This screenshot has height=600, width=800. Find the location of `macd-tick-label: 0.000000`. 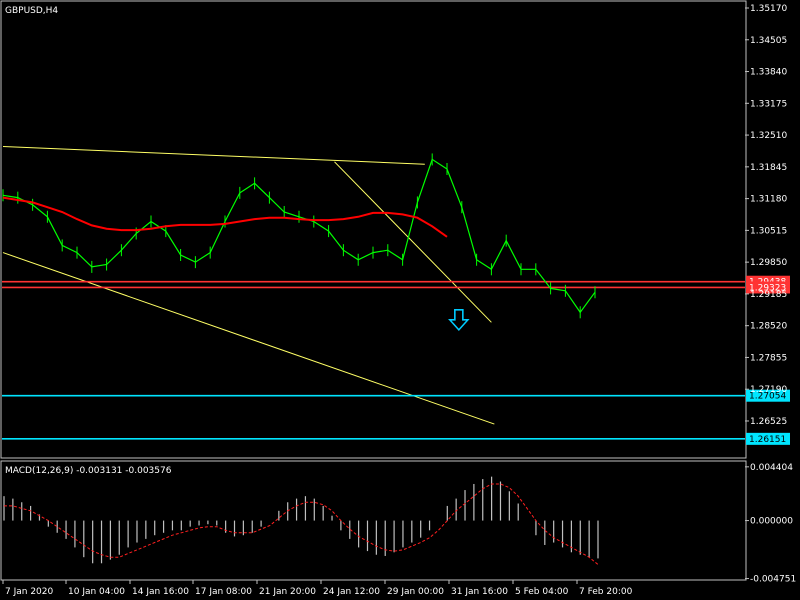

macd-tick-label: 0.000000 is located at coordinates (771, 522).